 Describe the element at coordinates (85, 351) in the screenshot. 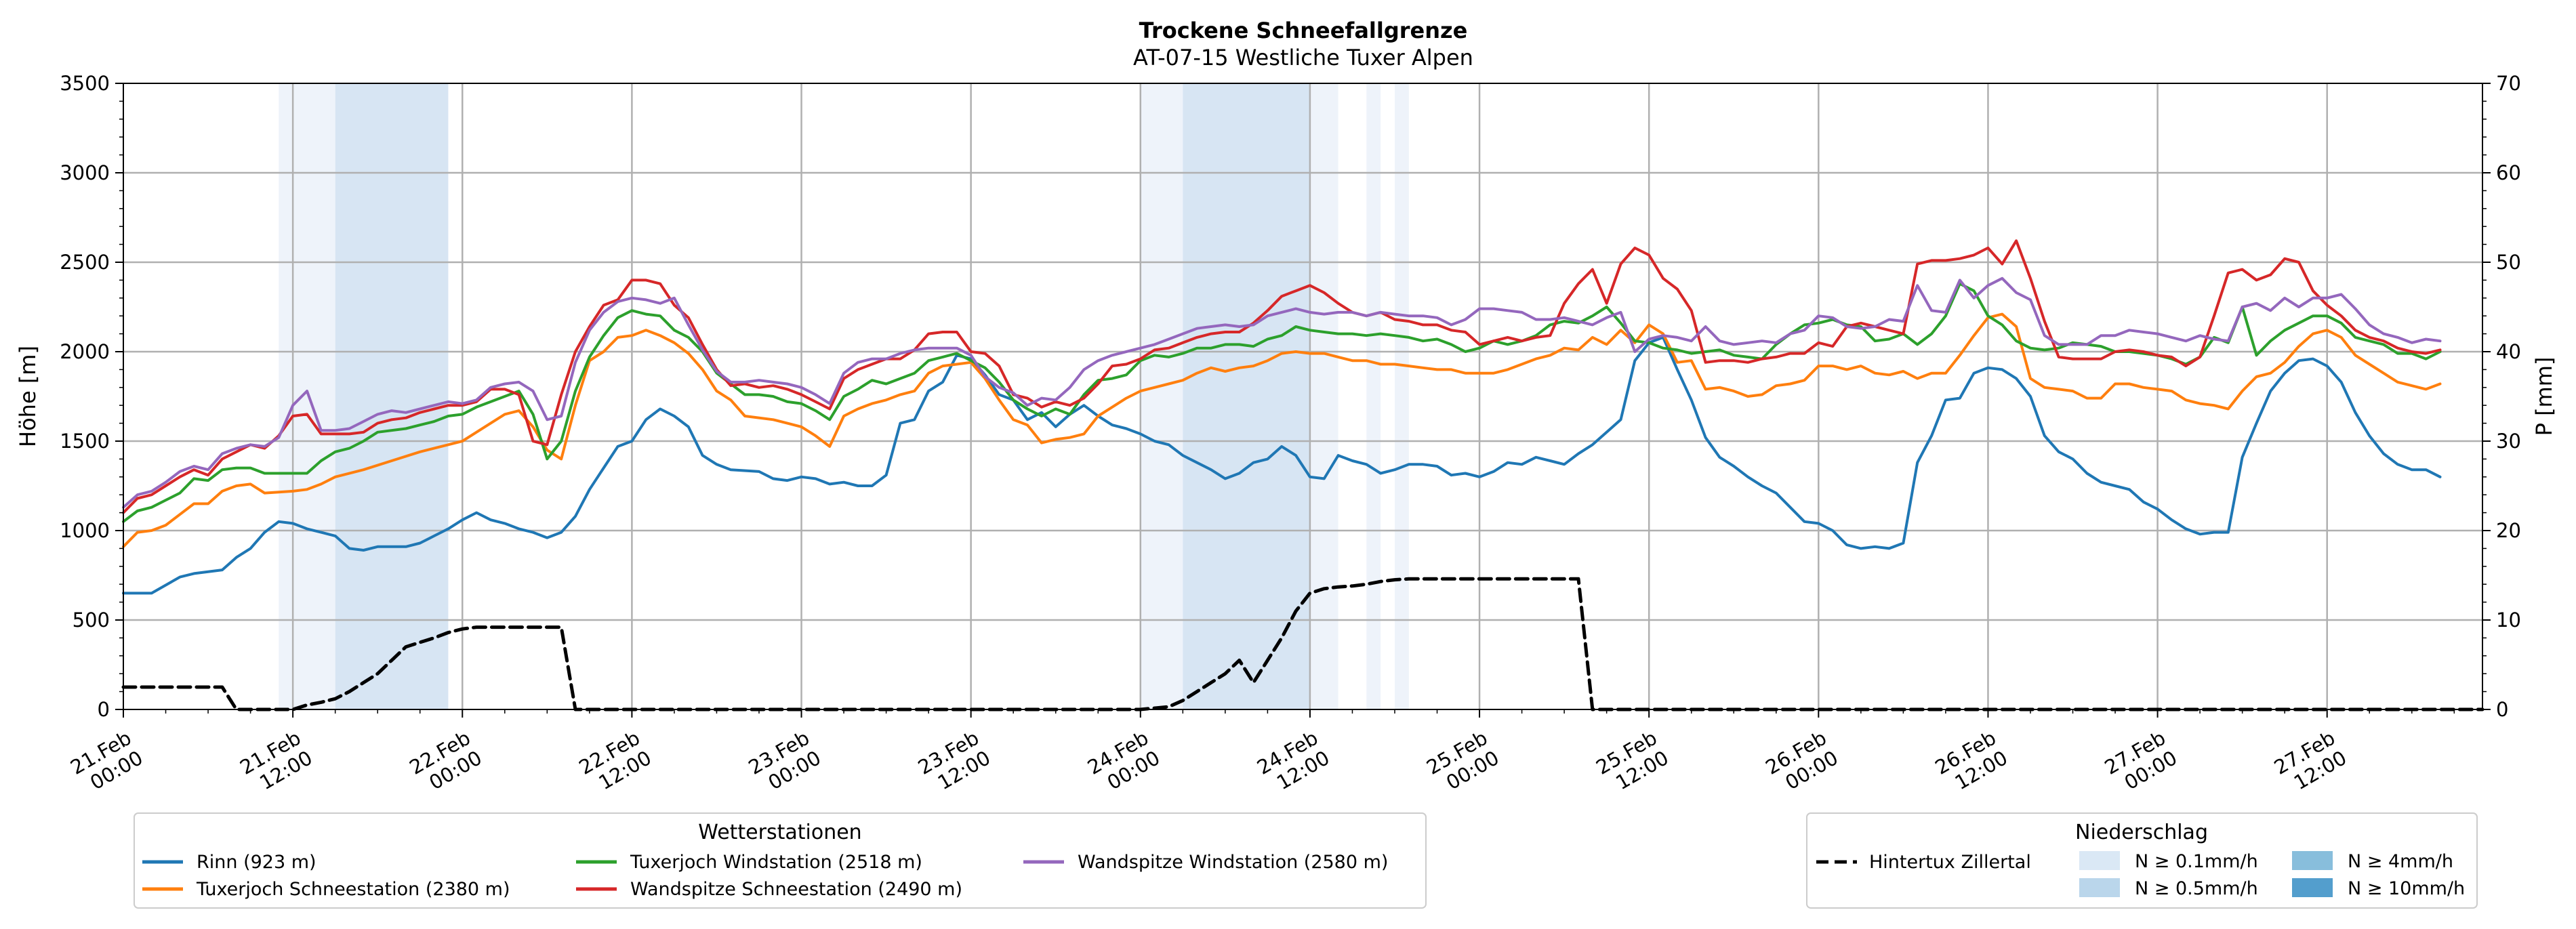

I see `y-tick-label-2000: 2000` at that location.